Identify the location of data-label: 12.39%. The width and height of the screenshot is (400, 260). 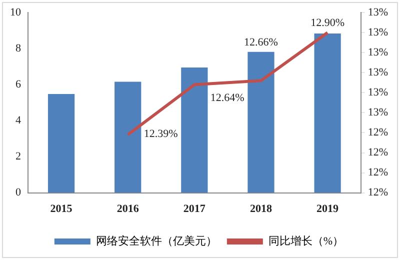
(161, 134).